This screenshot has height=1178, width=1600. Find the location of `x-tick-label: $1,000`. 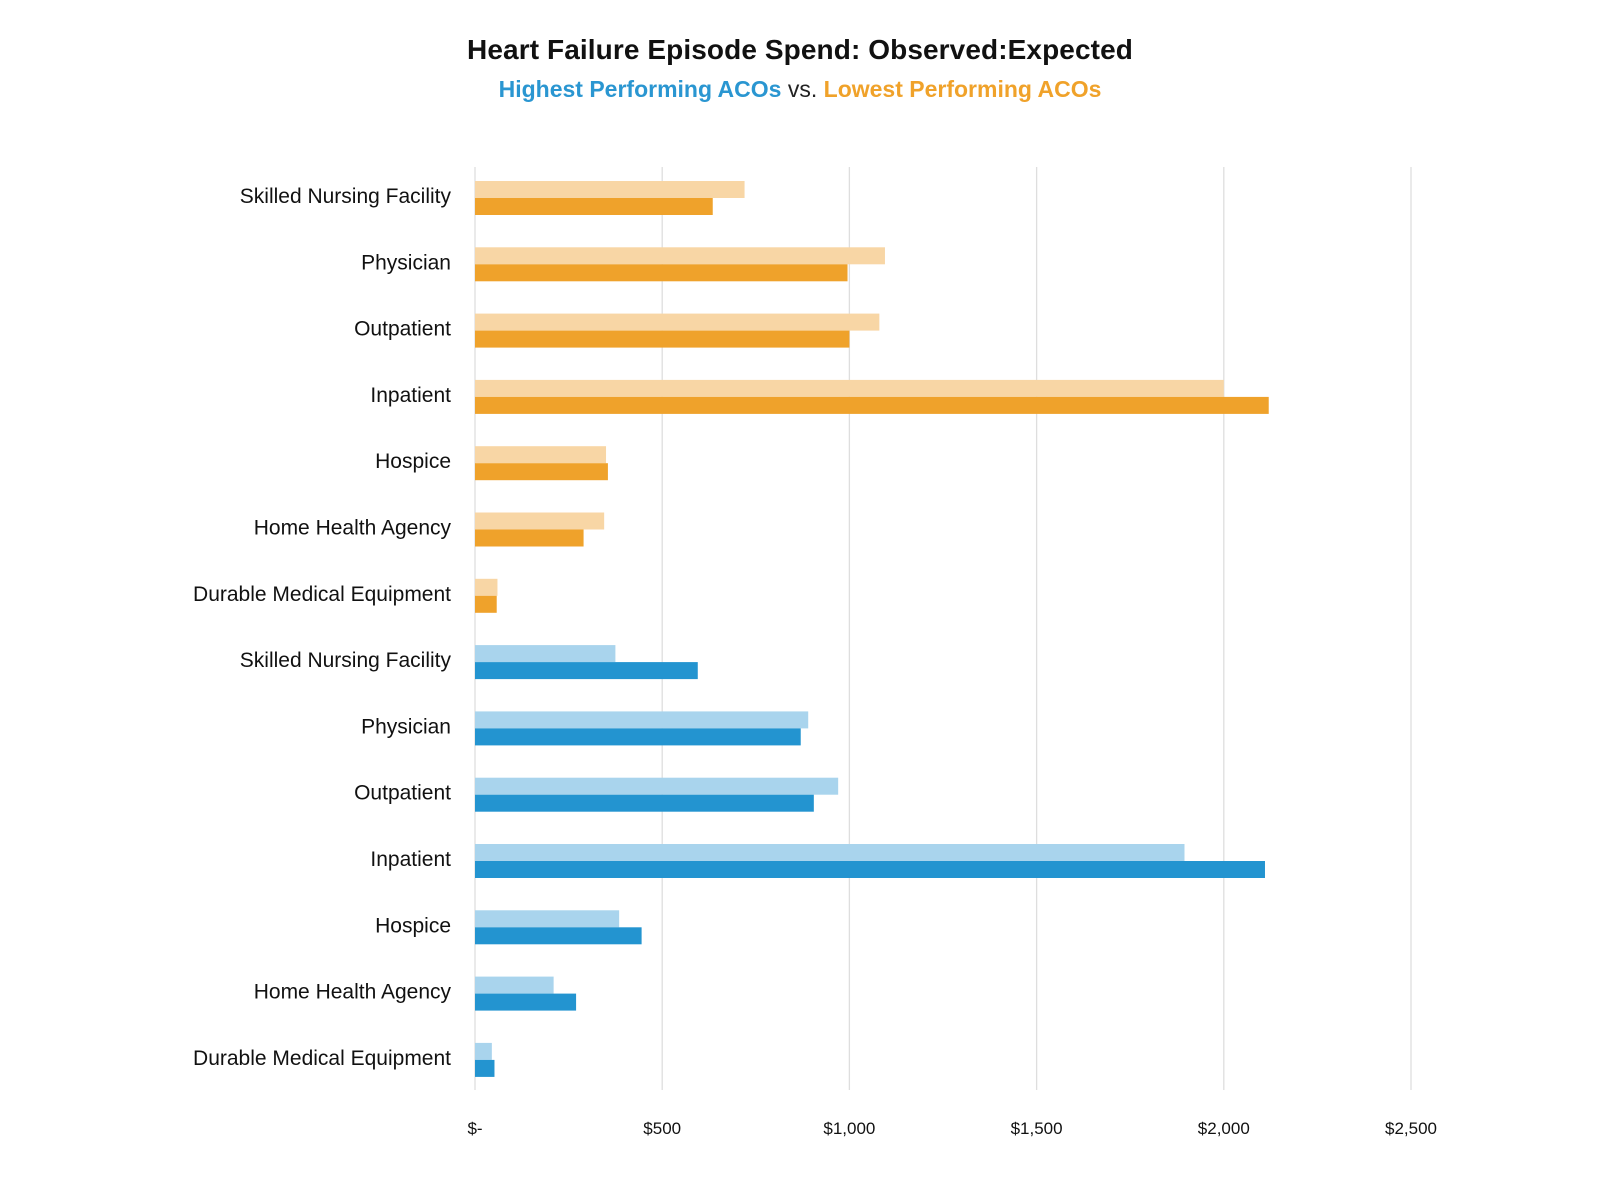

x-tick-label: $1,000 is located at coordinates (849, 1128).